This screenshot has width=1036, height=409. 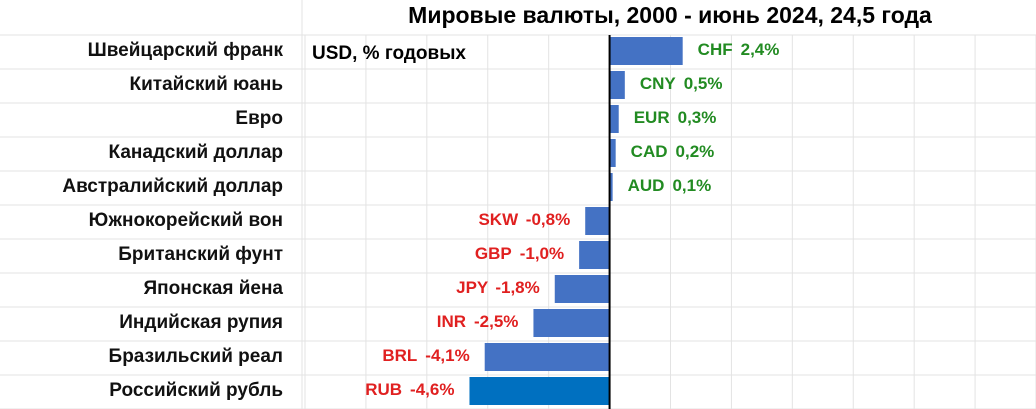 What do you see at coordinates (703, 83) in the screenshot?
I see `value-text: 0,5%` at bounding box center [703, 83].